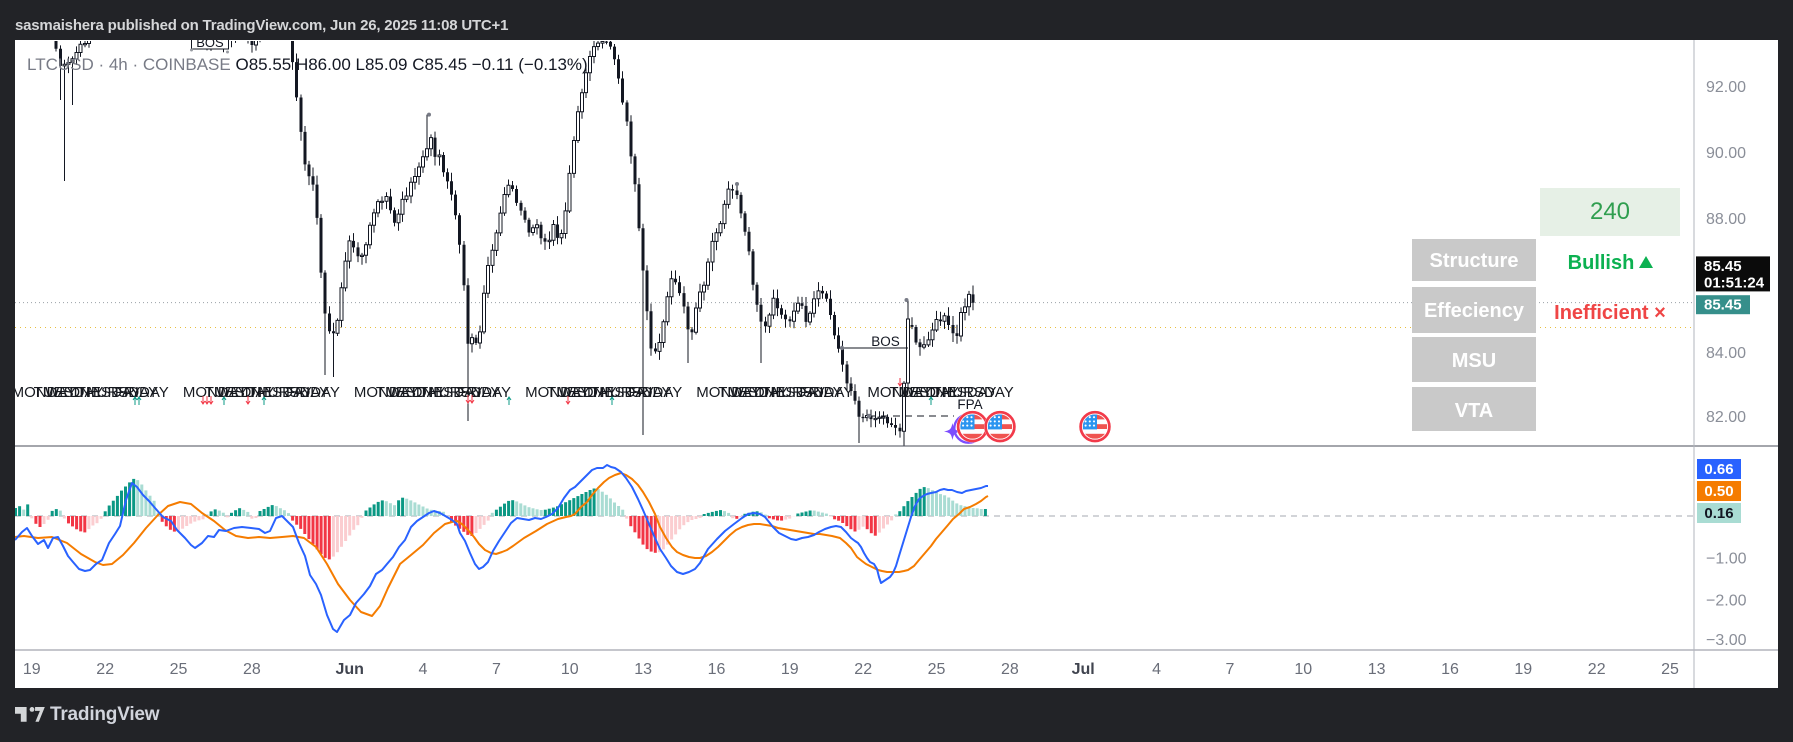 The height and width of the screenshot is (742, 1793). Describe the element at coordinates (1726, 417) in the screenshot. I see `svg-text: 82.00` at that location.